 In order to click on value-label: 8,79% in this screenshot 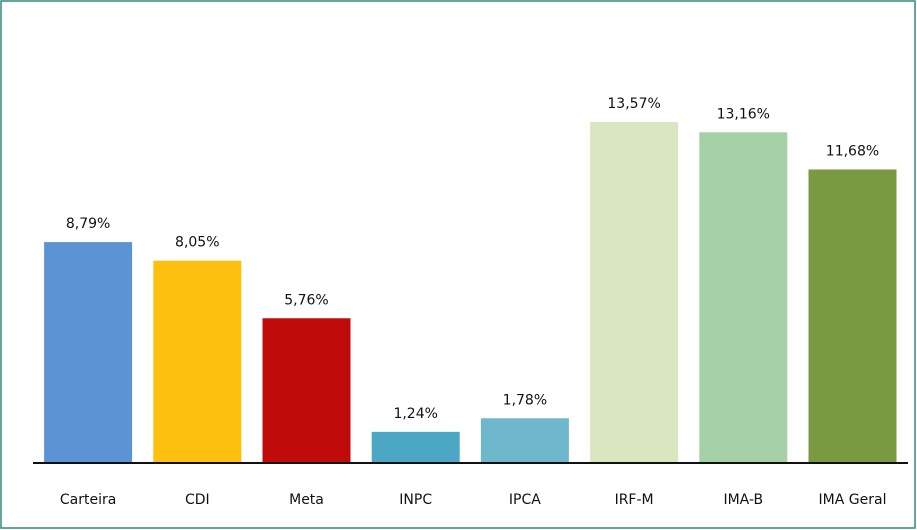, I will do `click(88, 224)`.